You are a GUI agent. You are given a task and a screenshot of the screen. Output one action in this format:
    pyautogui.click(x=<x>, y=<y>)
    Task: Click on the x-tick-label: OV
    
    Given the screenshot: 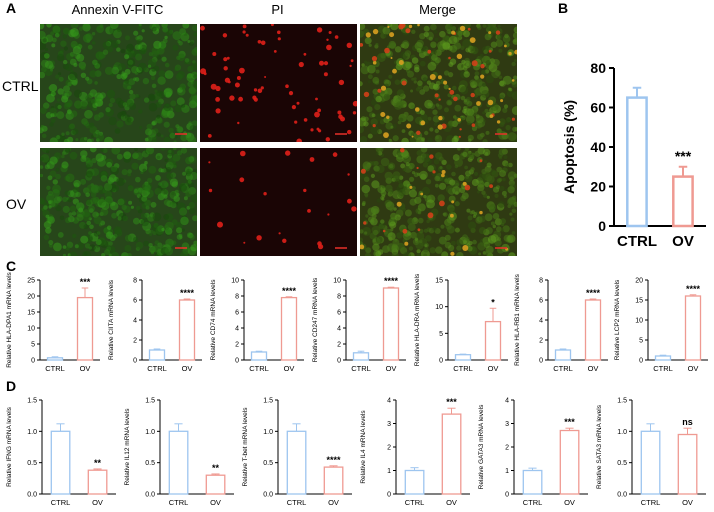 What is the action you would take?
    pyautogui.click(x=451, y=502)
    